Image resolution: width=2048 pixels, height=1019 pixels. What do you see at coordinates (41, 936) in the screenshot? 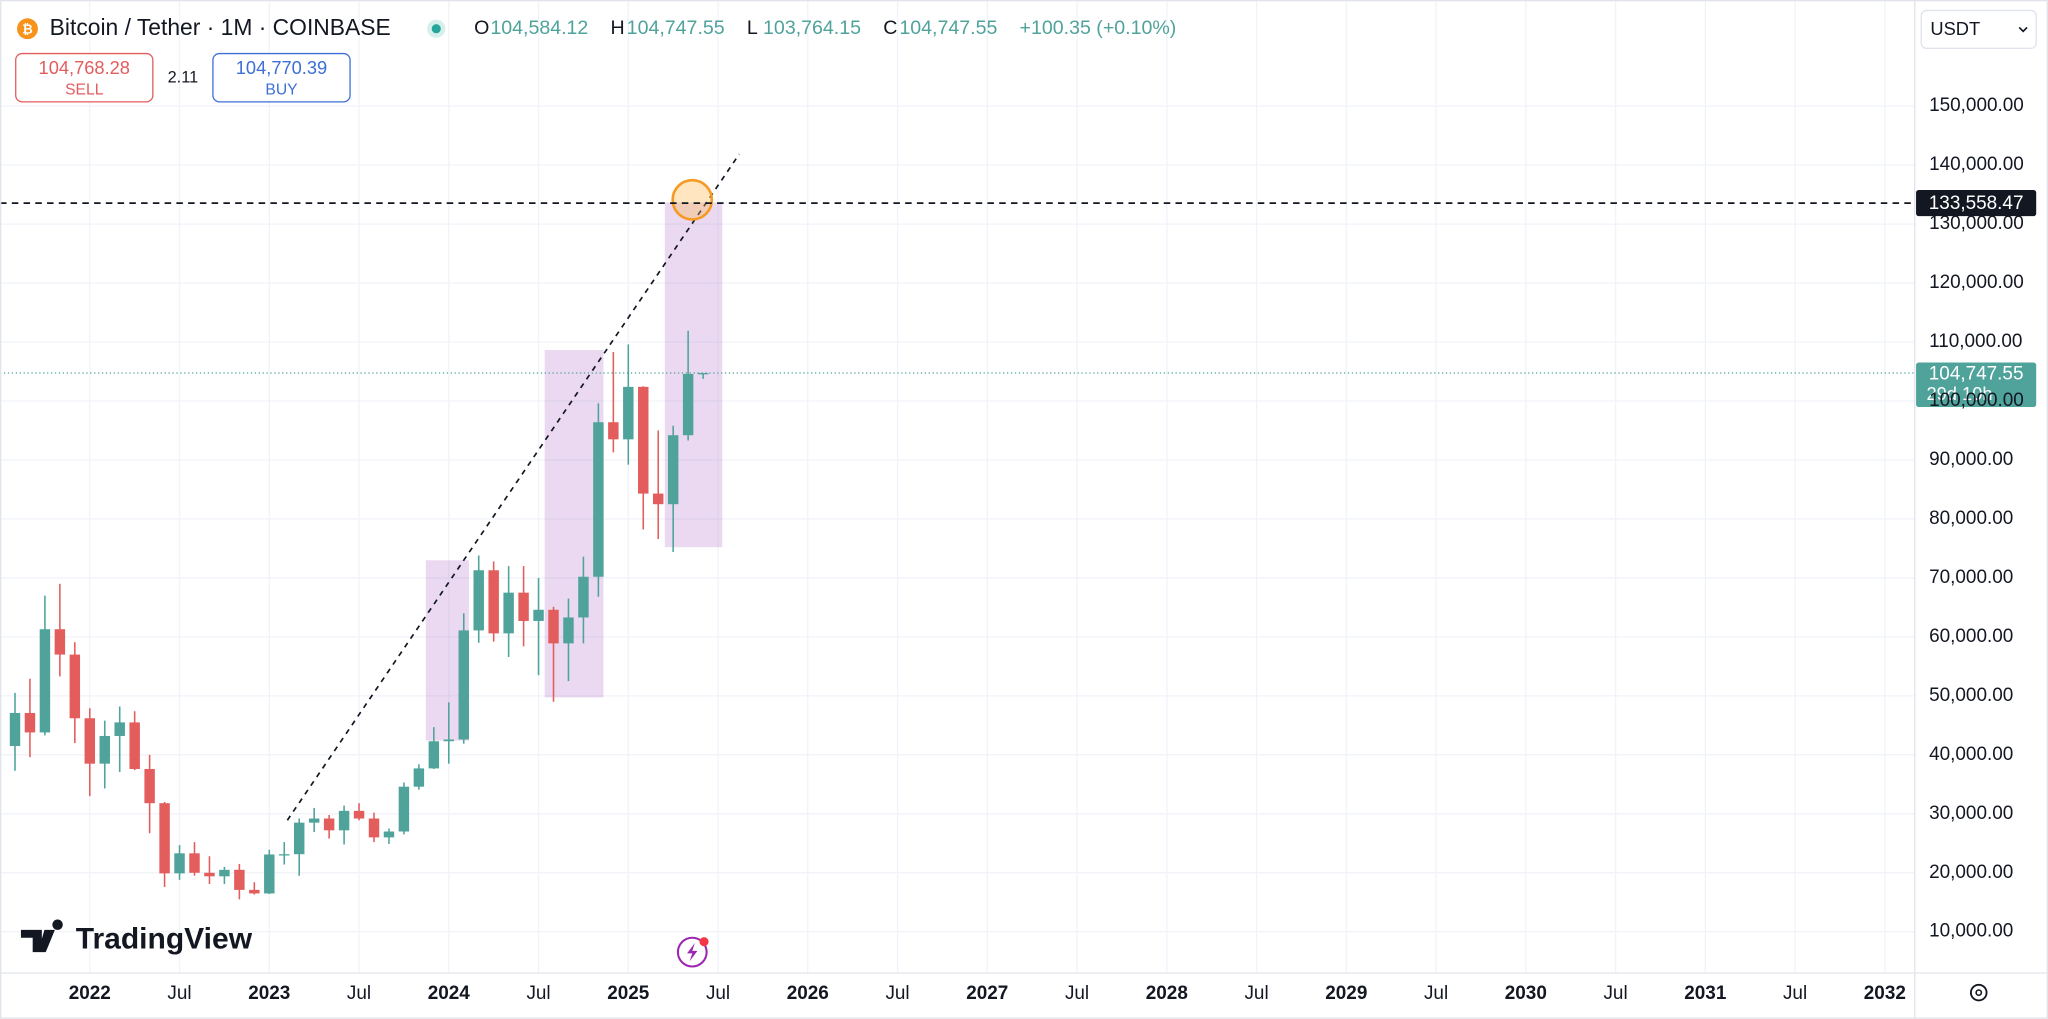
I see `brand-logo` at bounding box center [41, 936].